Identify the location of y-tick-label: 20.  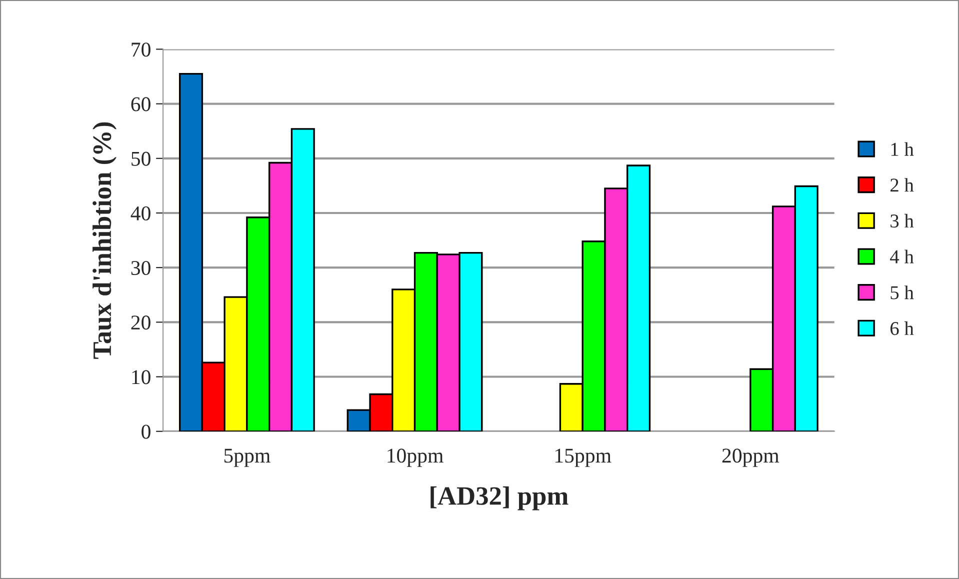
(140, 323).